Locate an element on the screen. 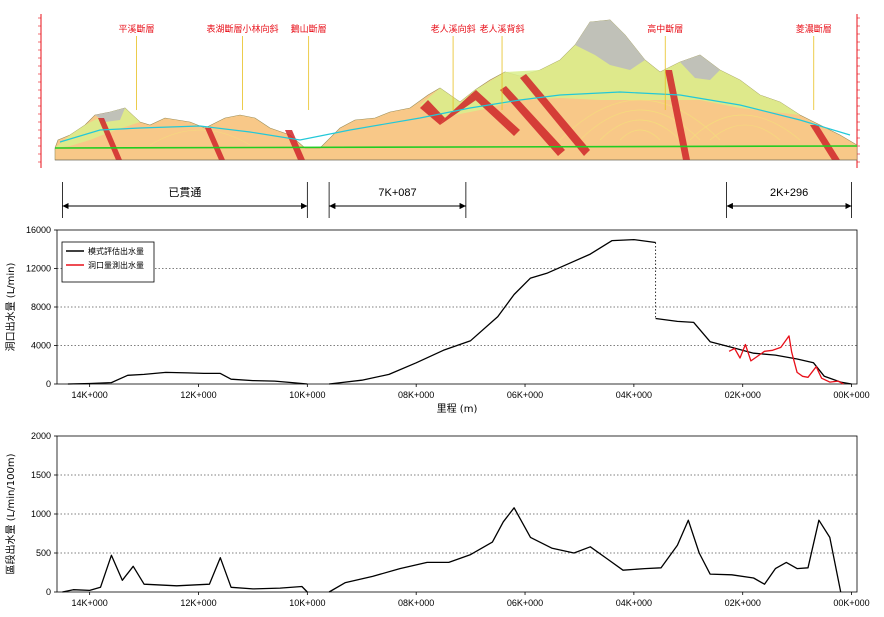 The image size is (884, 617). tunnel-alignment is located at coordinates (456, 147).